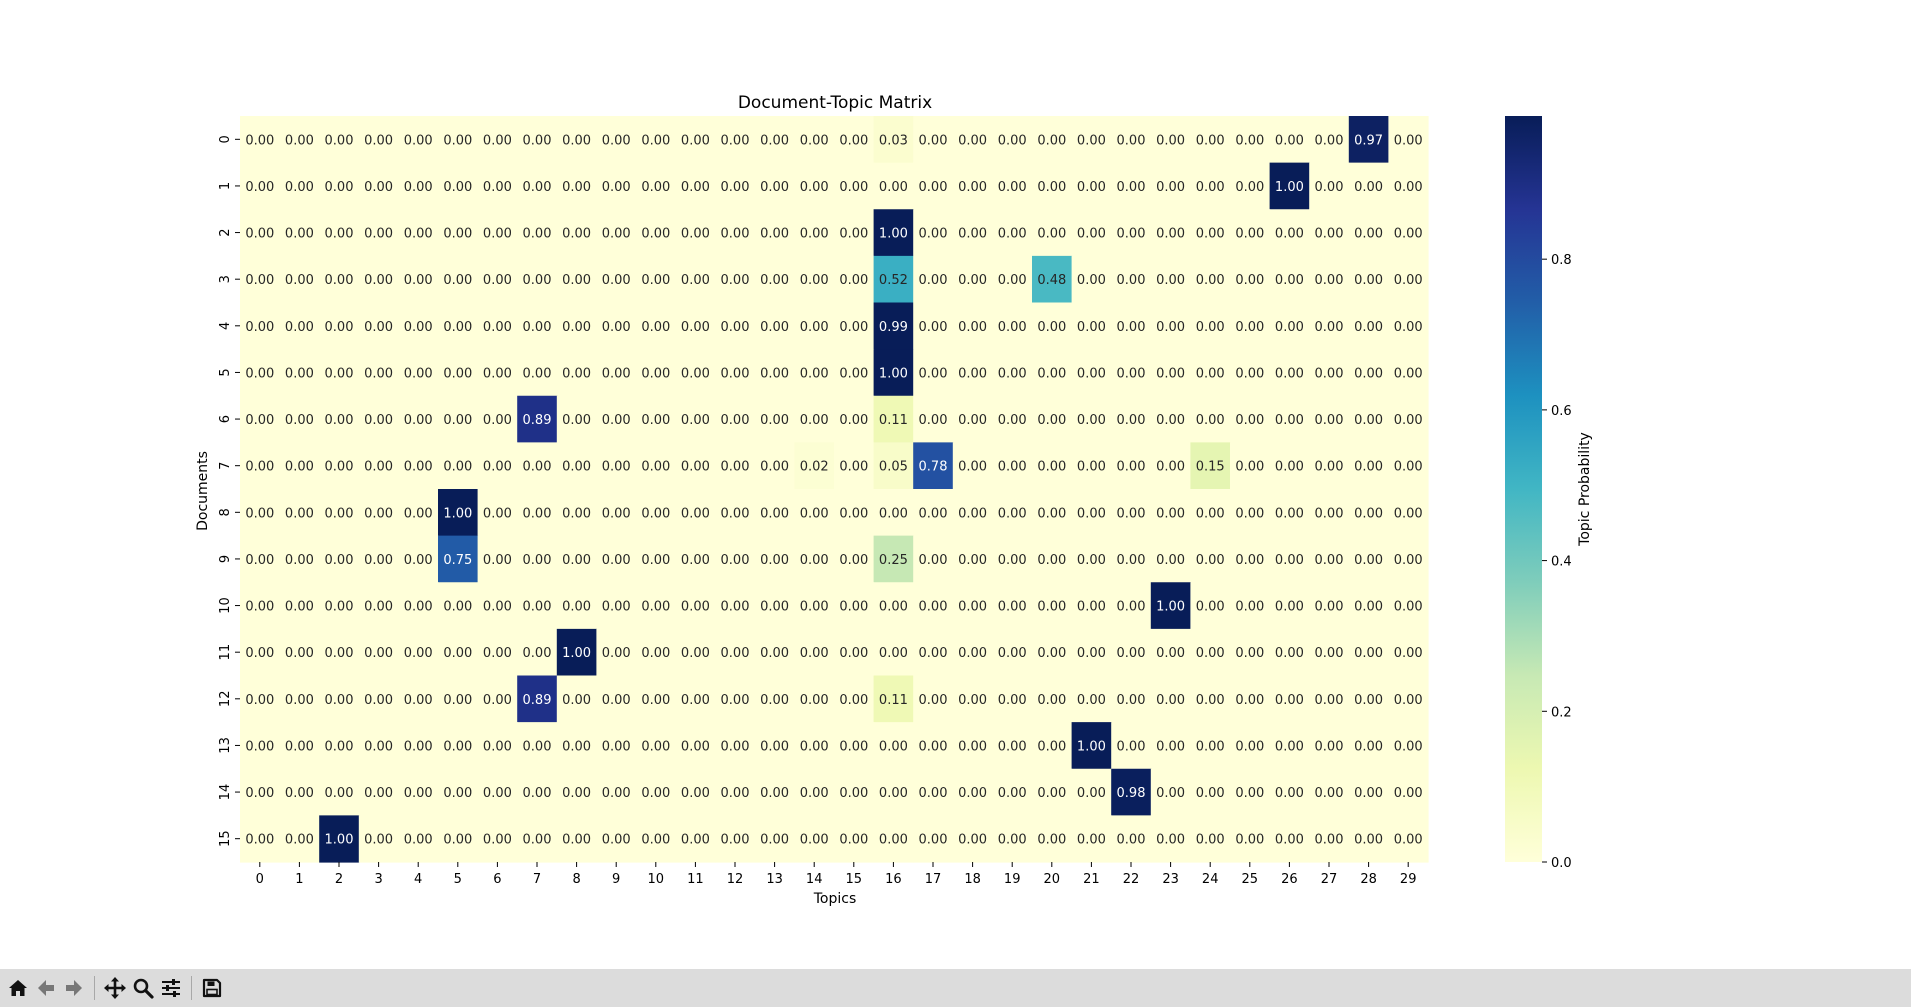 This screenshot has height=1007, width=1911. What do you see at coordinates (225, 512) in the screenshot?
I see `y-tick-label: 8` at bounding box center [225, 512].